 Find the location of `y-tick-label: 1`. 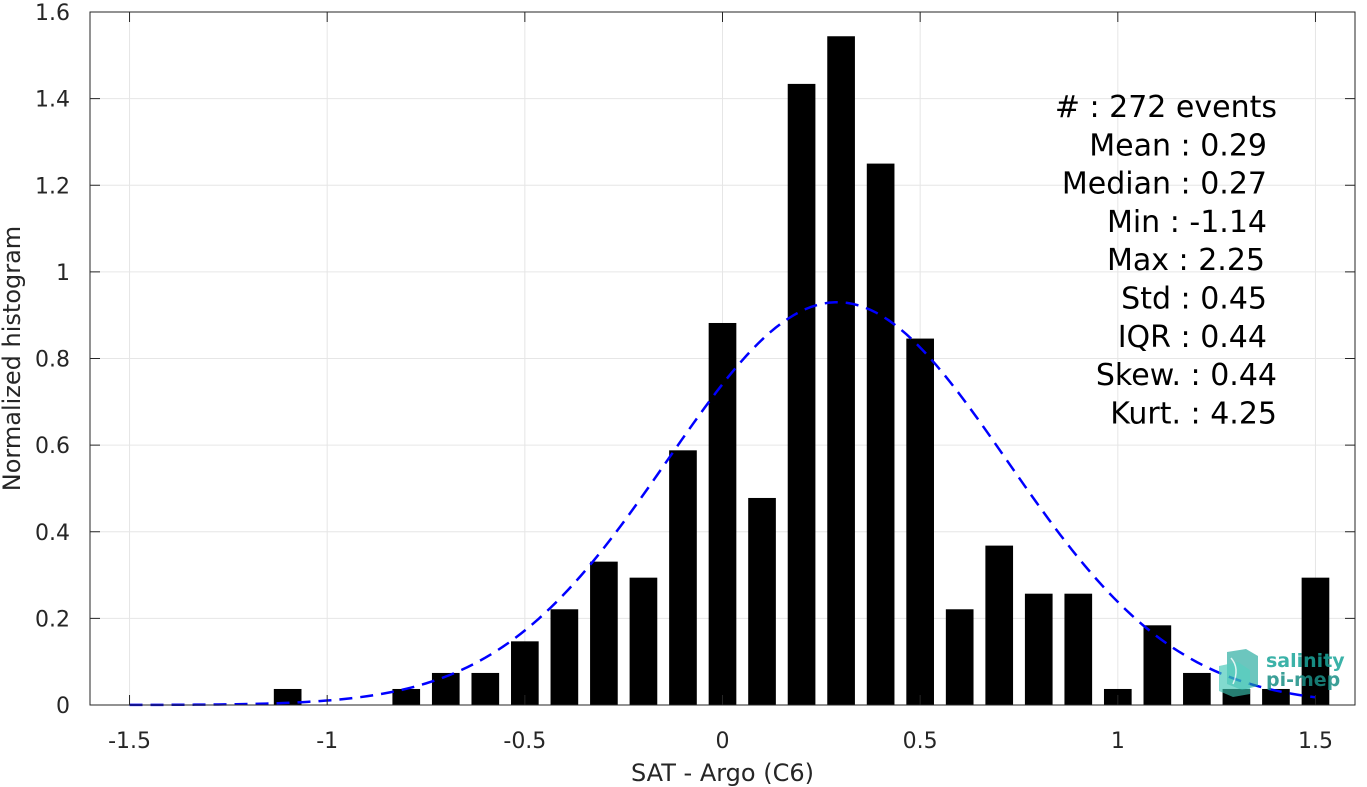

y-tick-label: 1 is located at coordinates (63, 273).